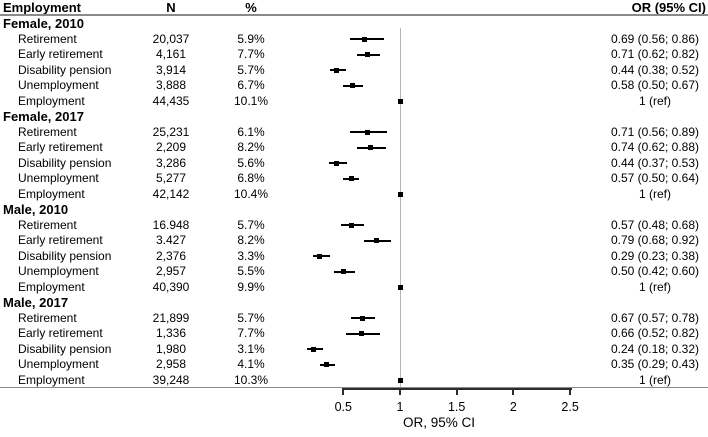  What do you see at coordinates (171, 162) in the screenshot?
I see `row-n: 3,286` at bounding box center [171, 162].